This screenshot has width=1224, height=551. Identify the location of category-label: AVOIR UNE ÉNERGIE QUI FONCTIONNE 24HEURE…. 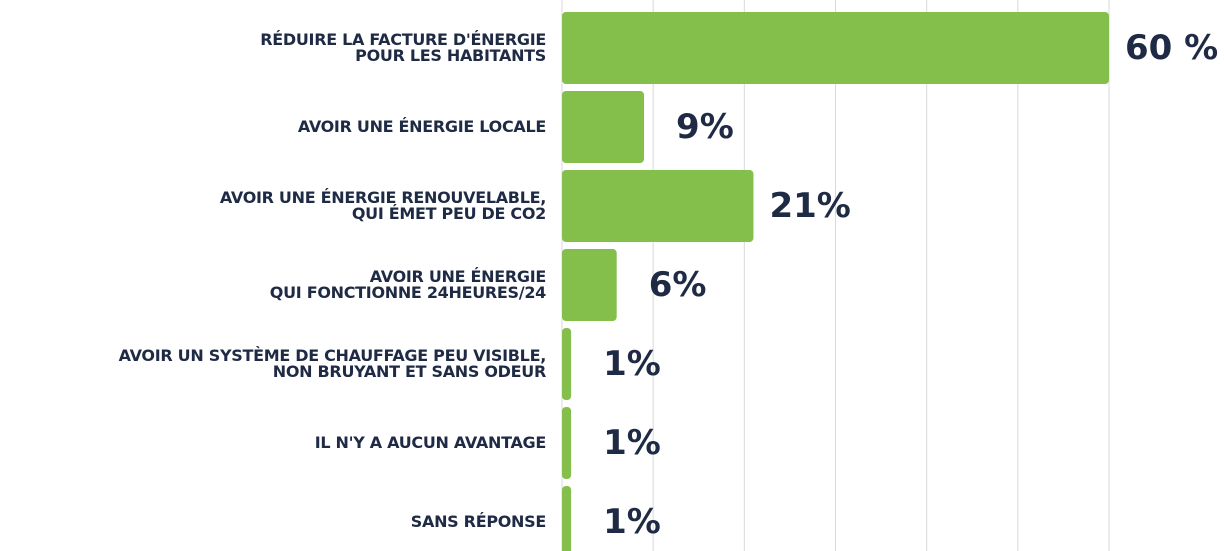
(408, 284).